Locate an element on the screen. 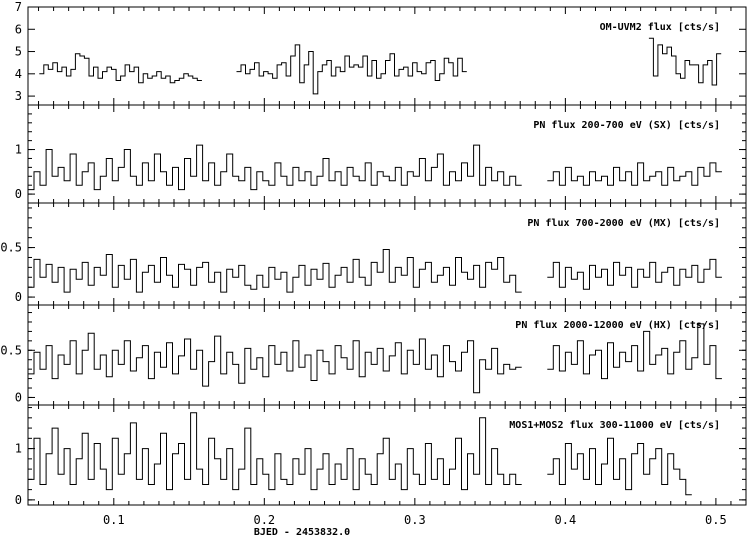  panel-title-hx: PN flux 2000-12000 eV (HX) [cts/s] is located at coordinates (617, 325).